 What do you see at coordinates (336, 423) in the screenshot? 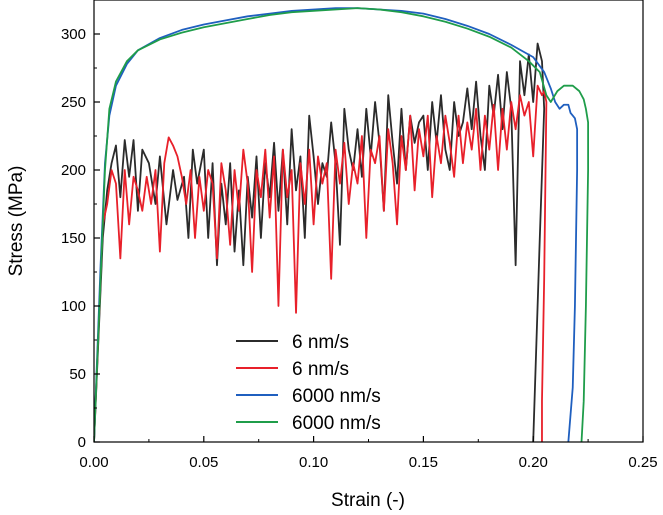
I see `legend-label-4: 6000 nm/s` at bounding box center [336, 423].